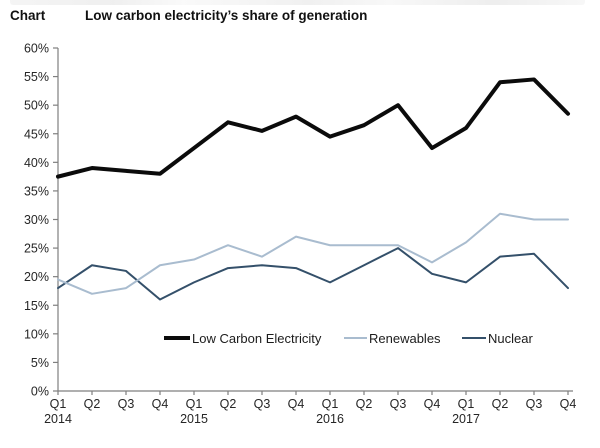 The width and height of the screenshot is (600, 448). What do you see at coordinates (330, 419) in the screenshot?
I see `x-year-label: 2016` at bounding box center [330, 419].